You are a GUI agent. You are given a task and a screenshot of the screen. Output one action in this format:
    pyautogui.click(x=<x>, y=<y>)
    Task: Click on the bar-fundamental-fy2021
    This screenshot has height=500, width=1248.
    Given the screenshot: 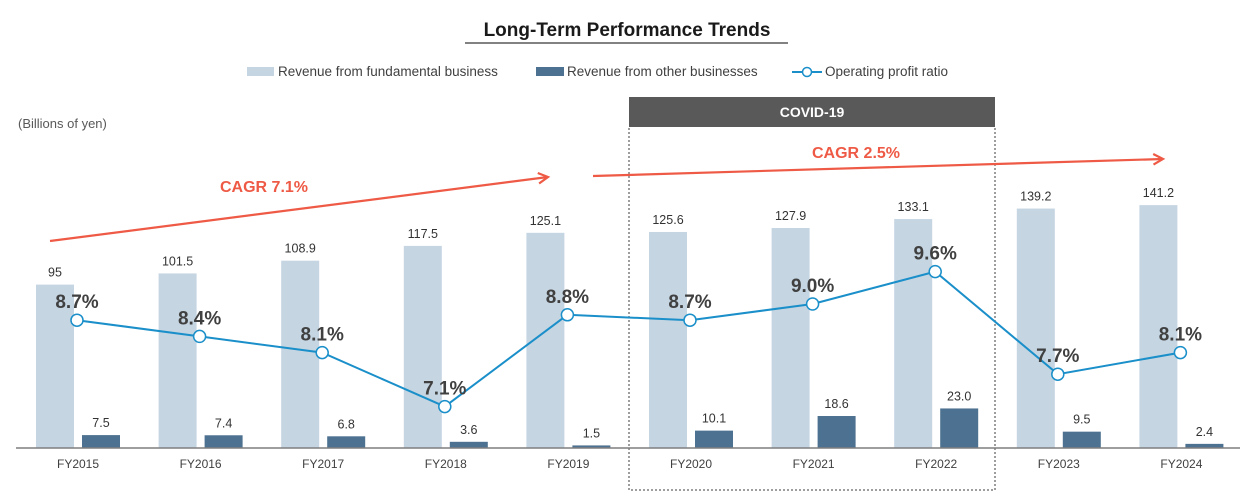 What is the action you would take?
    pyautogui.click(x=790, y=338)
    